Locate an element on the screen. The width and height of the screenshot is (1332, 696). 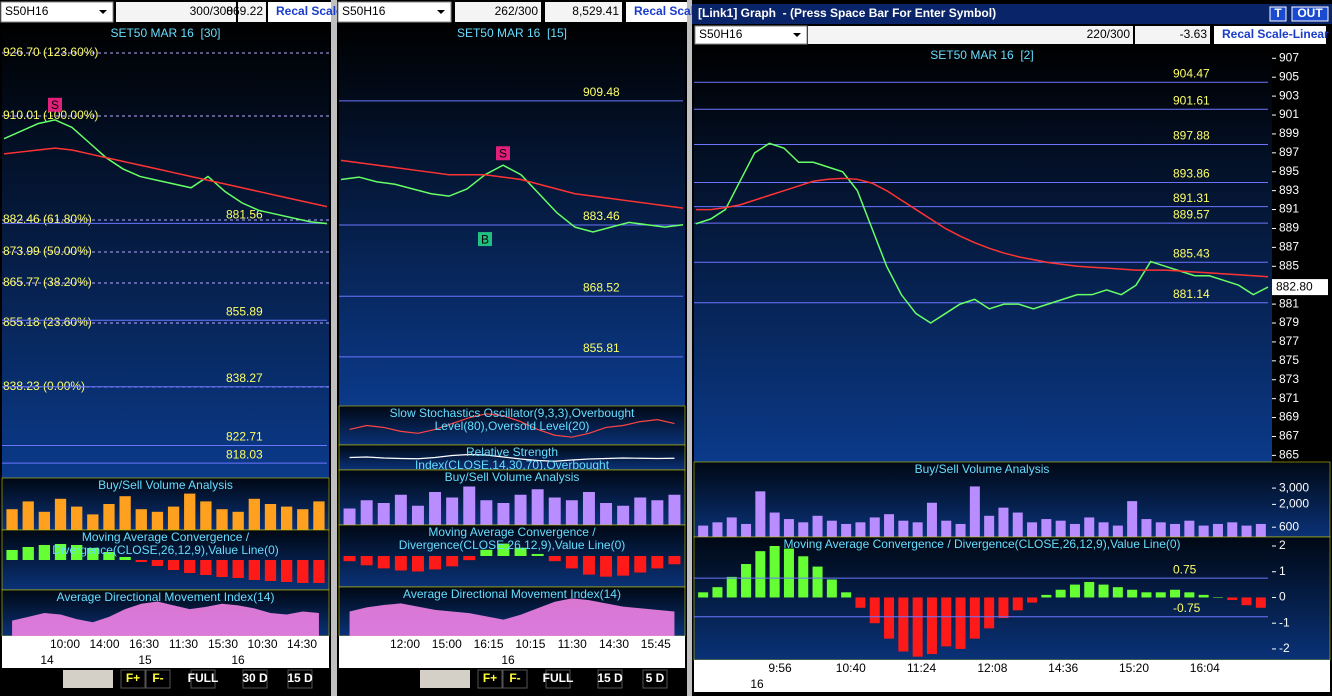
y-tick-label: 865 is located at coordinates (1289, 455).